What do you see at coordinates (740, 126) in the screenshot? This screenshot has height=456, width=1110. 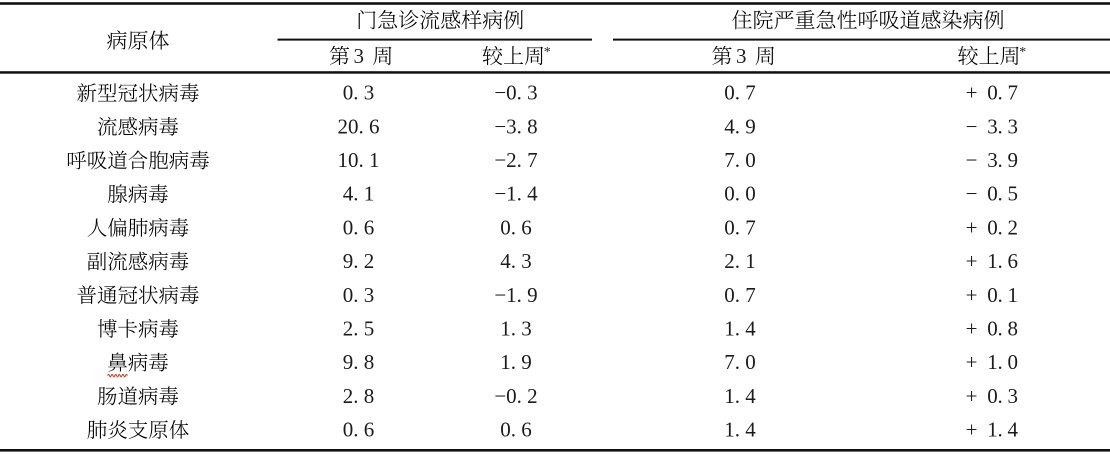 I see `svg-text: 4. 9` at bounding box center [740, 126].